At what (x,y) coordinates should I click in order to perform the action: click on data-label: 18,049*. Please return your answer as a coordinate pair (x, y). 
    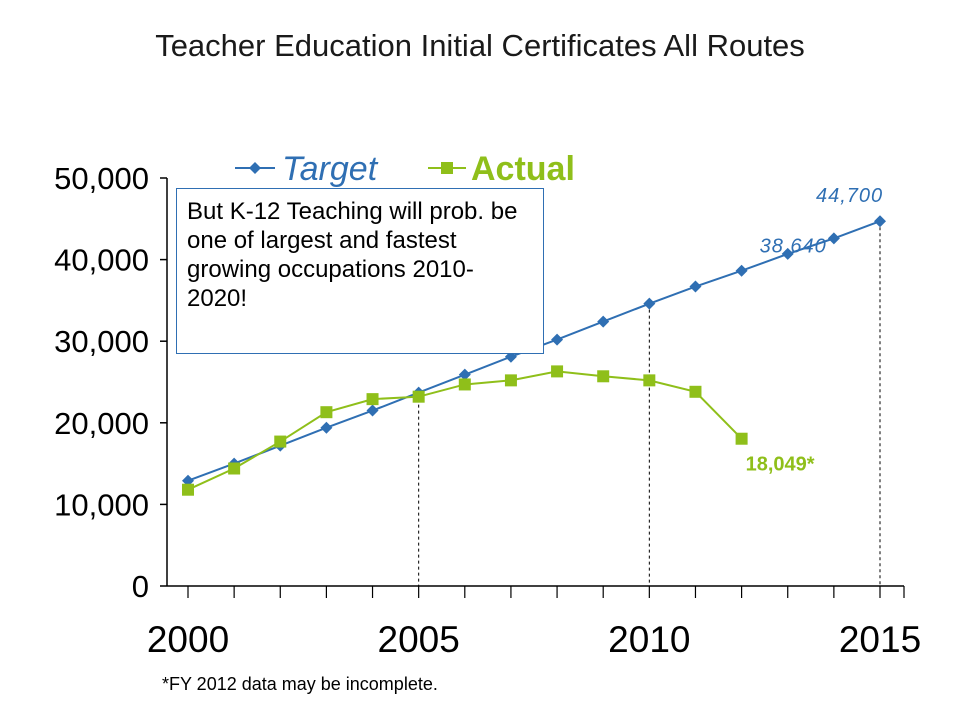
    Looking at the image, I should click on (780, 465).